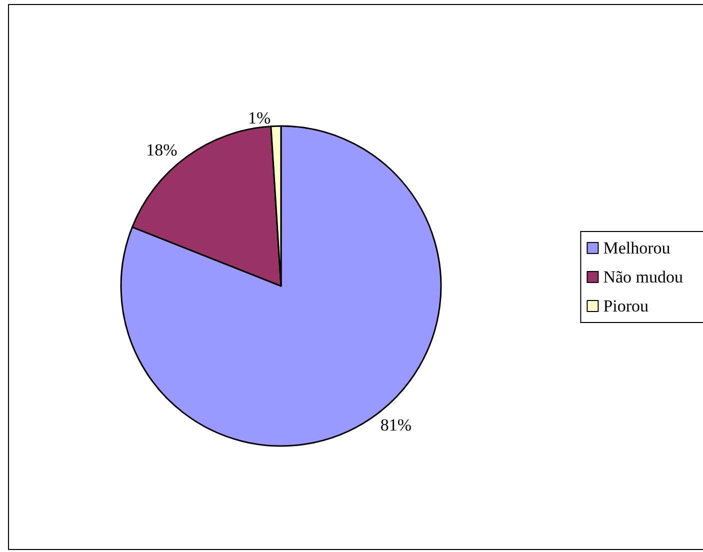 The height and width of the screenshot is (552, 703). I want to click on data-label: 1%, so click(259, 118).